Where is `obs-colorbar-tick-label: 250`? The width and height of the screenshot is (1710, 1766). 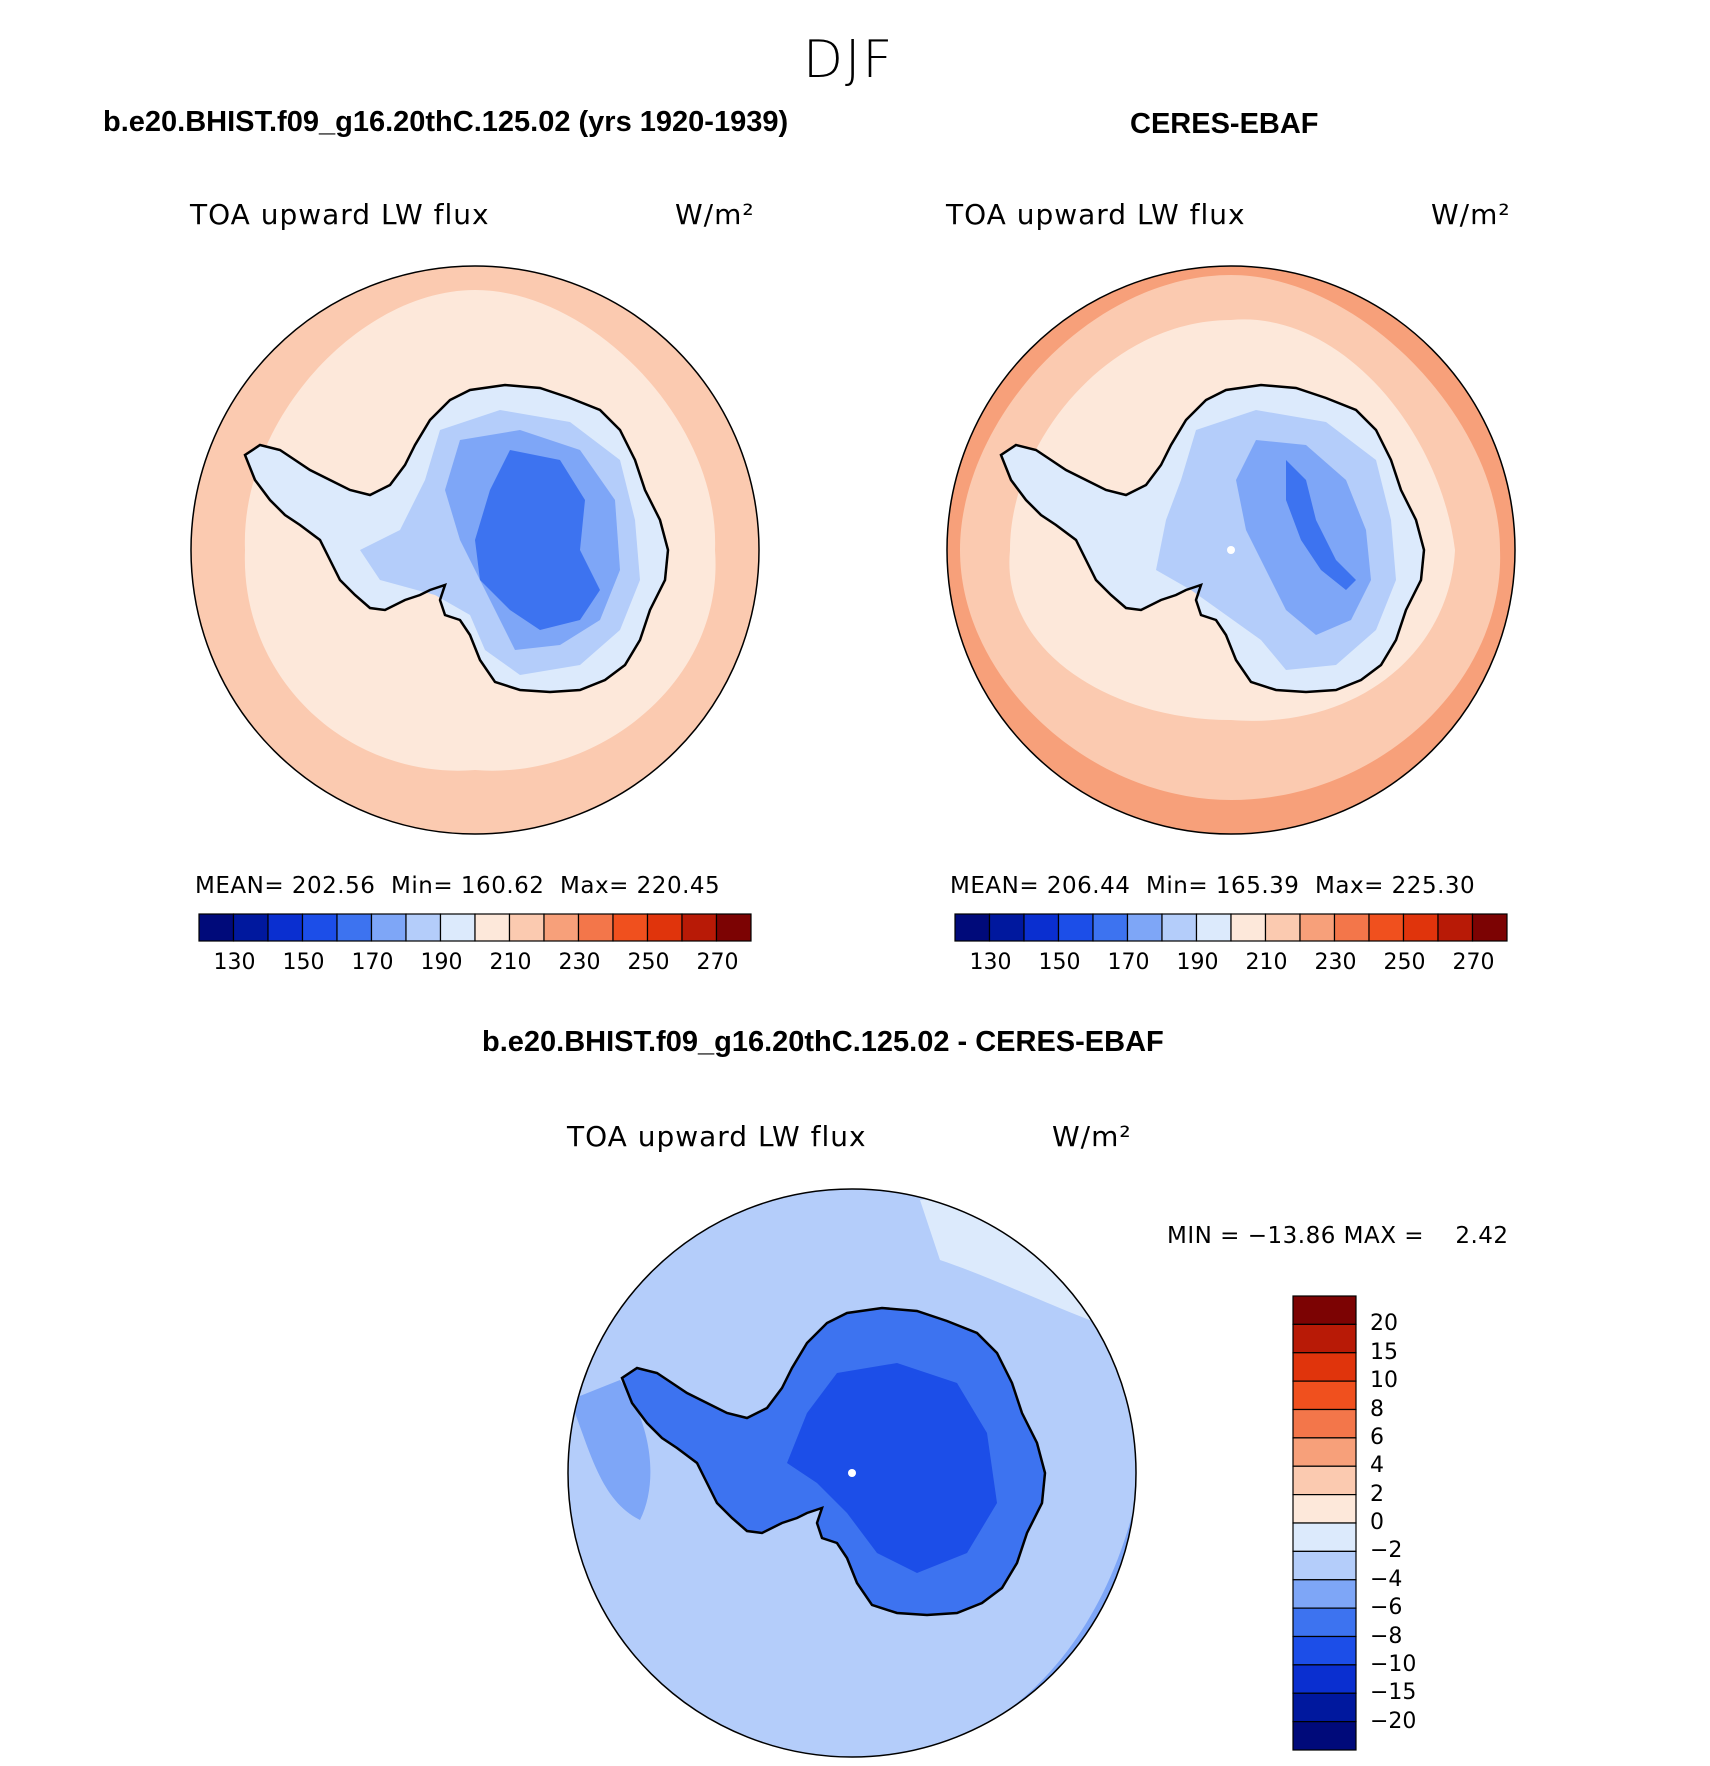 obs-colorbar-tick-label: 250 is located at coordinates (1404, 962).